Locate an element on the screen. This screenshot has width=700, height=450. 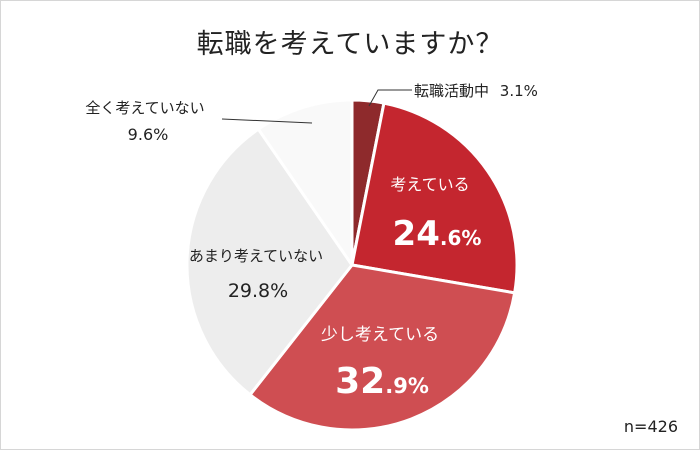
slice-label-not-at-all: 全く考えていない is located at coordinates (144, 108).